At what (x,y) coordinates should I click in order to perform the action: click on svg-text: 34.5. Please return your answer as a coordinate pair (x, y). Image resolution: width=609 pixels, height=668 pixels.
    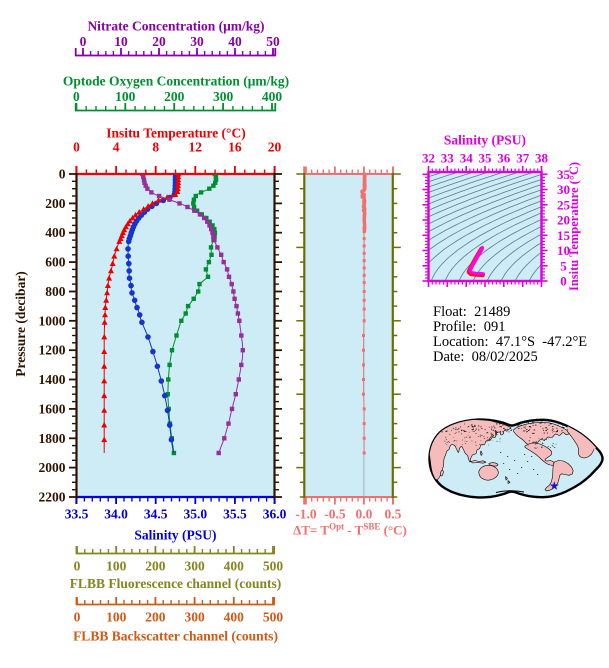
    Looking at the image, I should click on (156, 514).